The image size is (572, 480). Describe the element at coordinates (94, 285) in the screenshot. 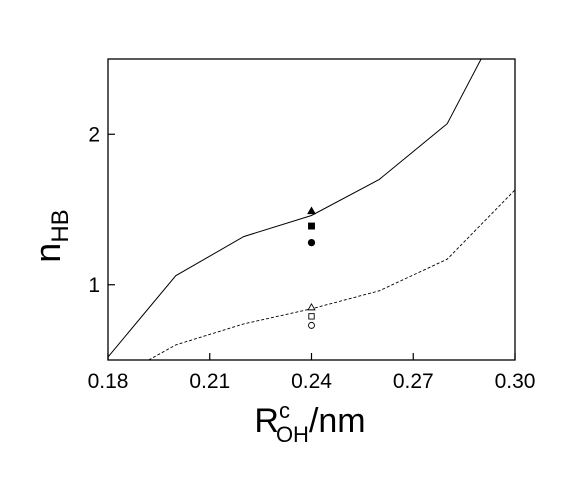

I see `y-tick-label: 1` at that location.